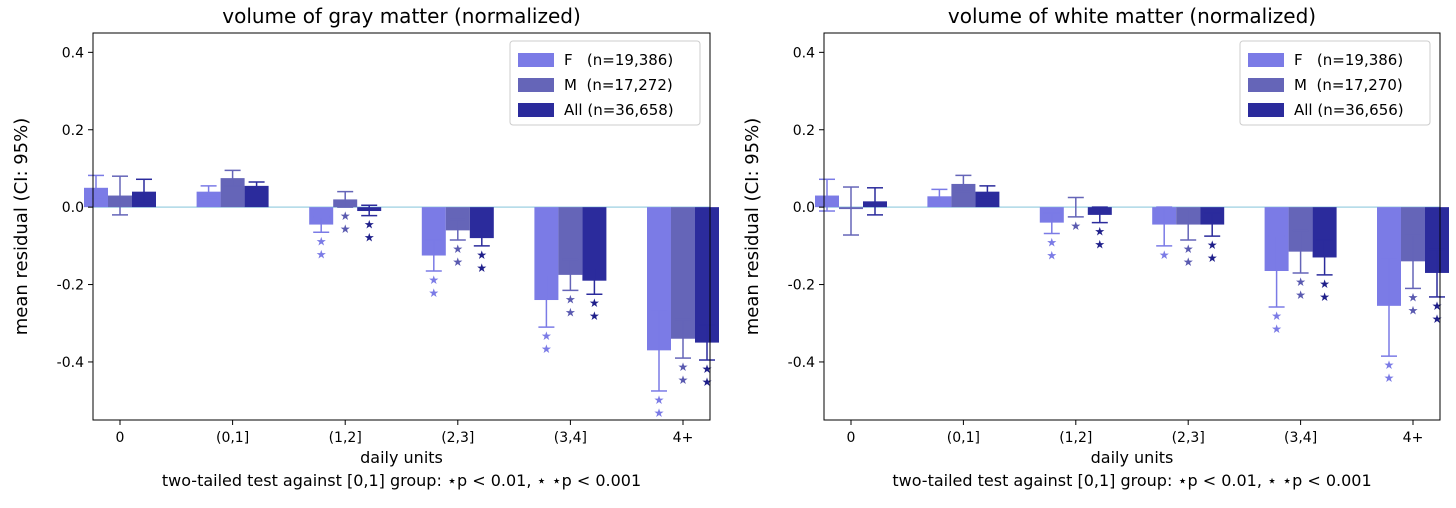 The height and width of the screenshot is (508, 1456). Describe the element at coordinates (1349, 110) in the screenshot. I see `legend-label-All: All (n=36,656)` at that location.